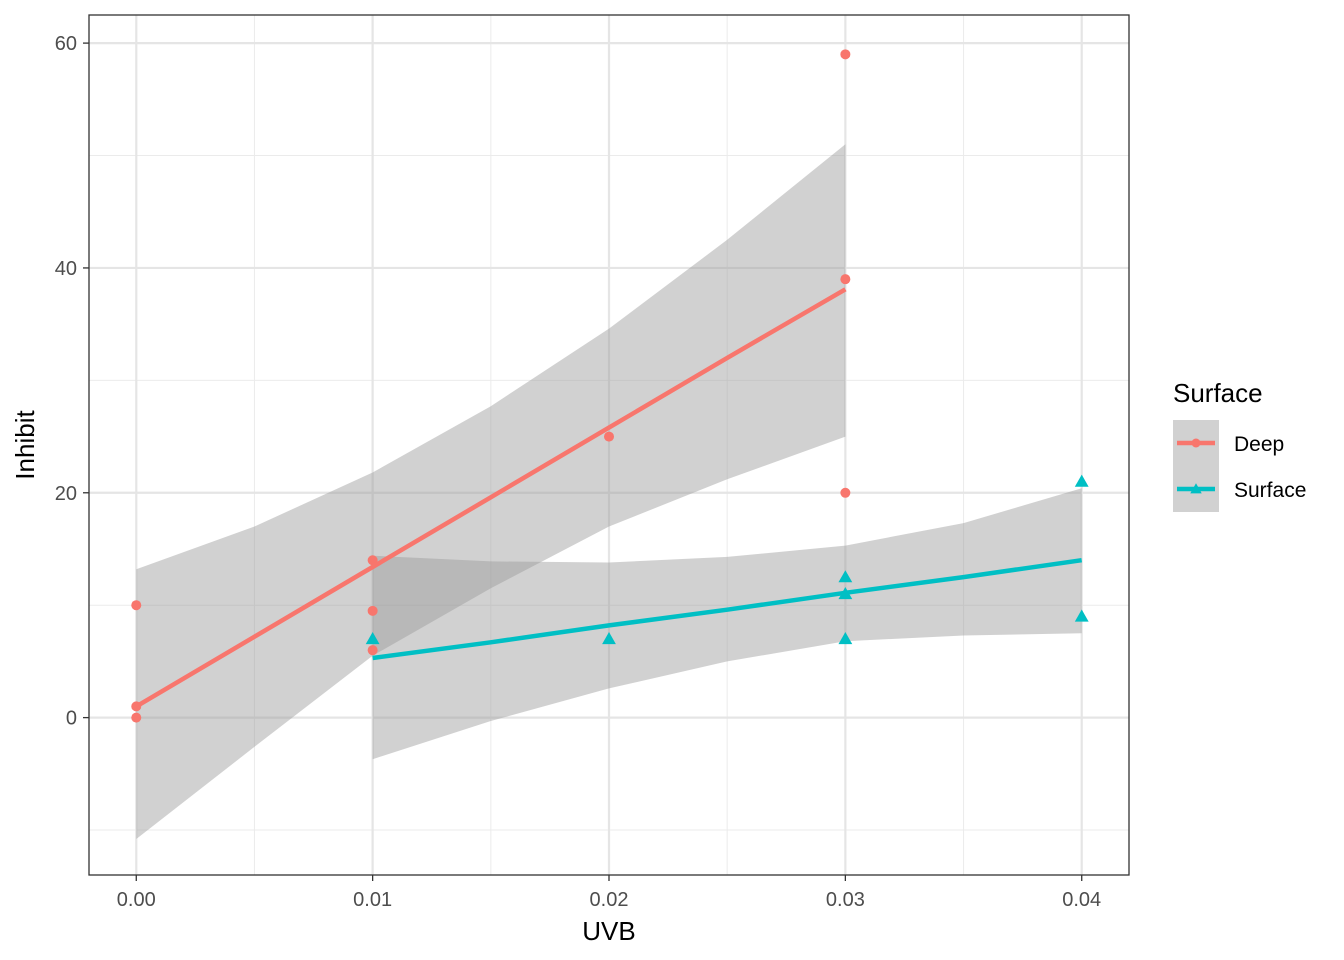  What do you see at coordinates (1218, 393) in the screenshot?
I see `legend-title: Surface` at bounding box center [1218, 393].